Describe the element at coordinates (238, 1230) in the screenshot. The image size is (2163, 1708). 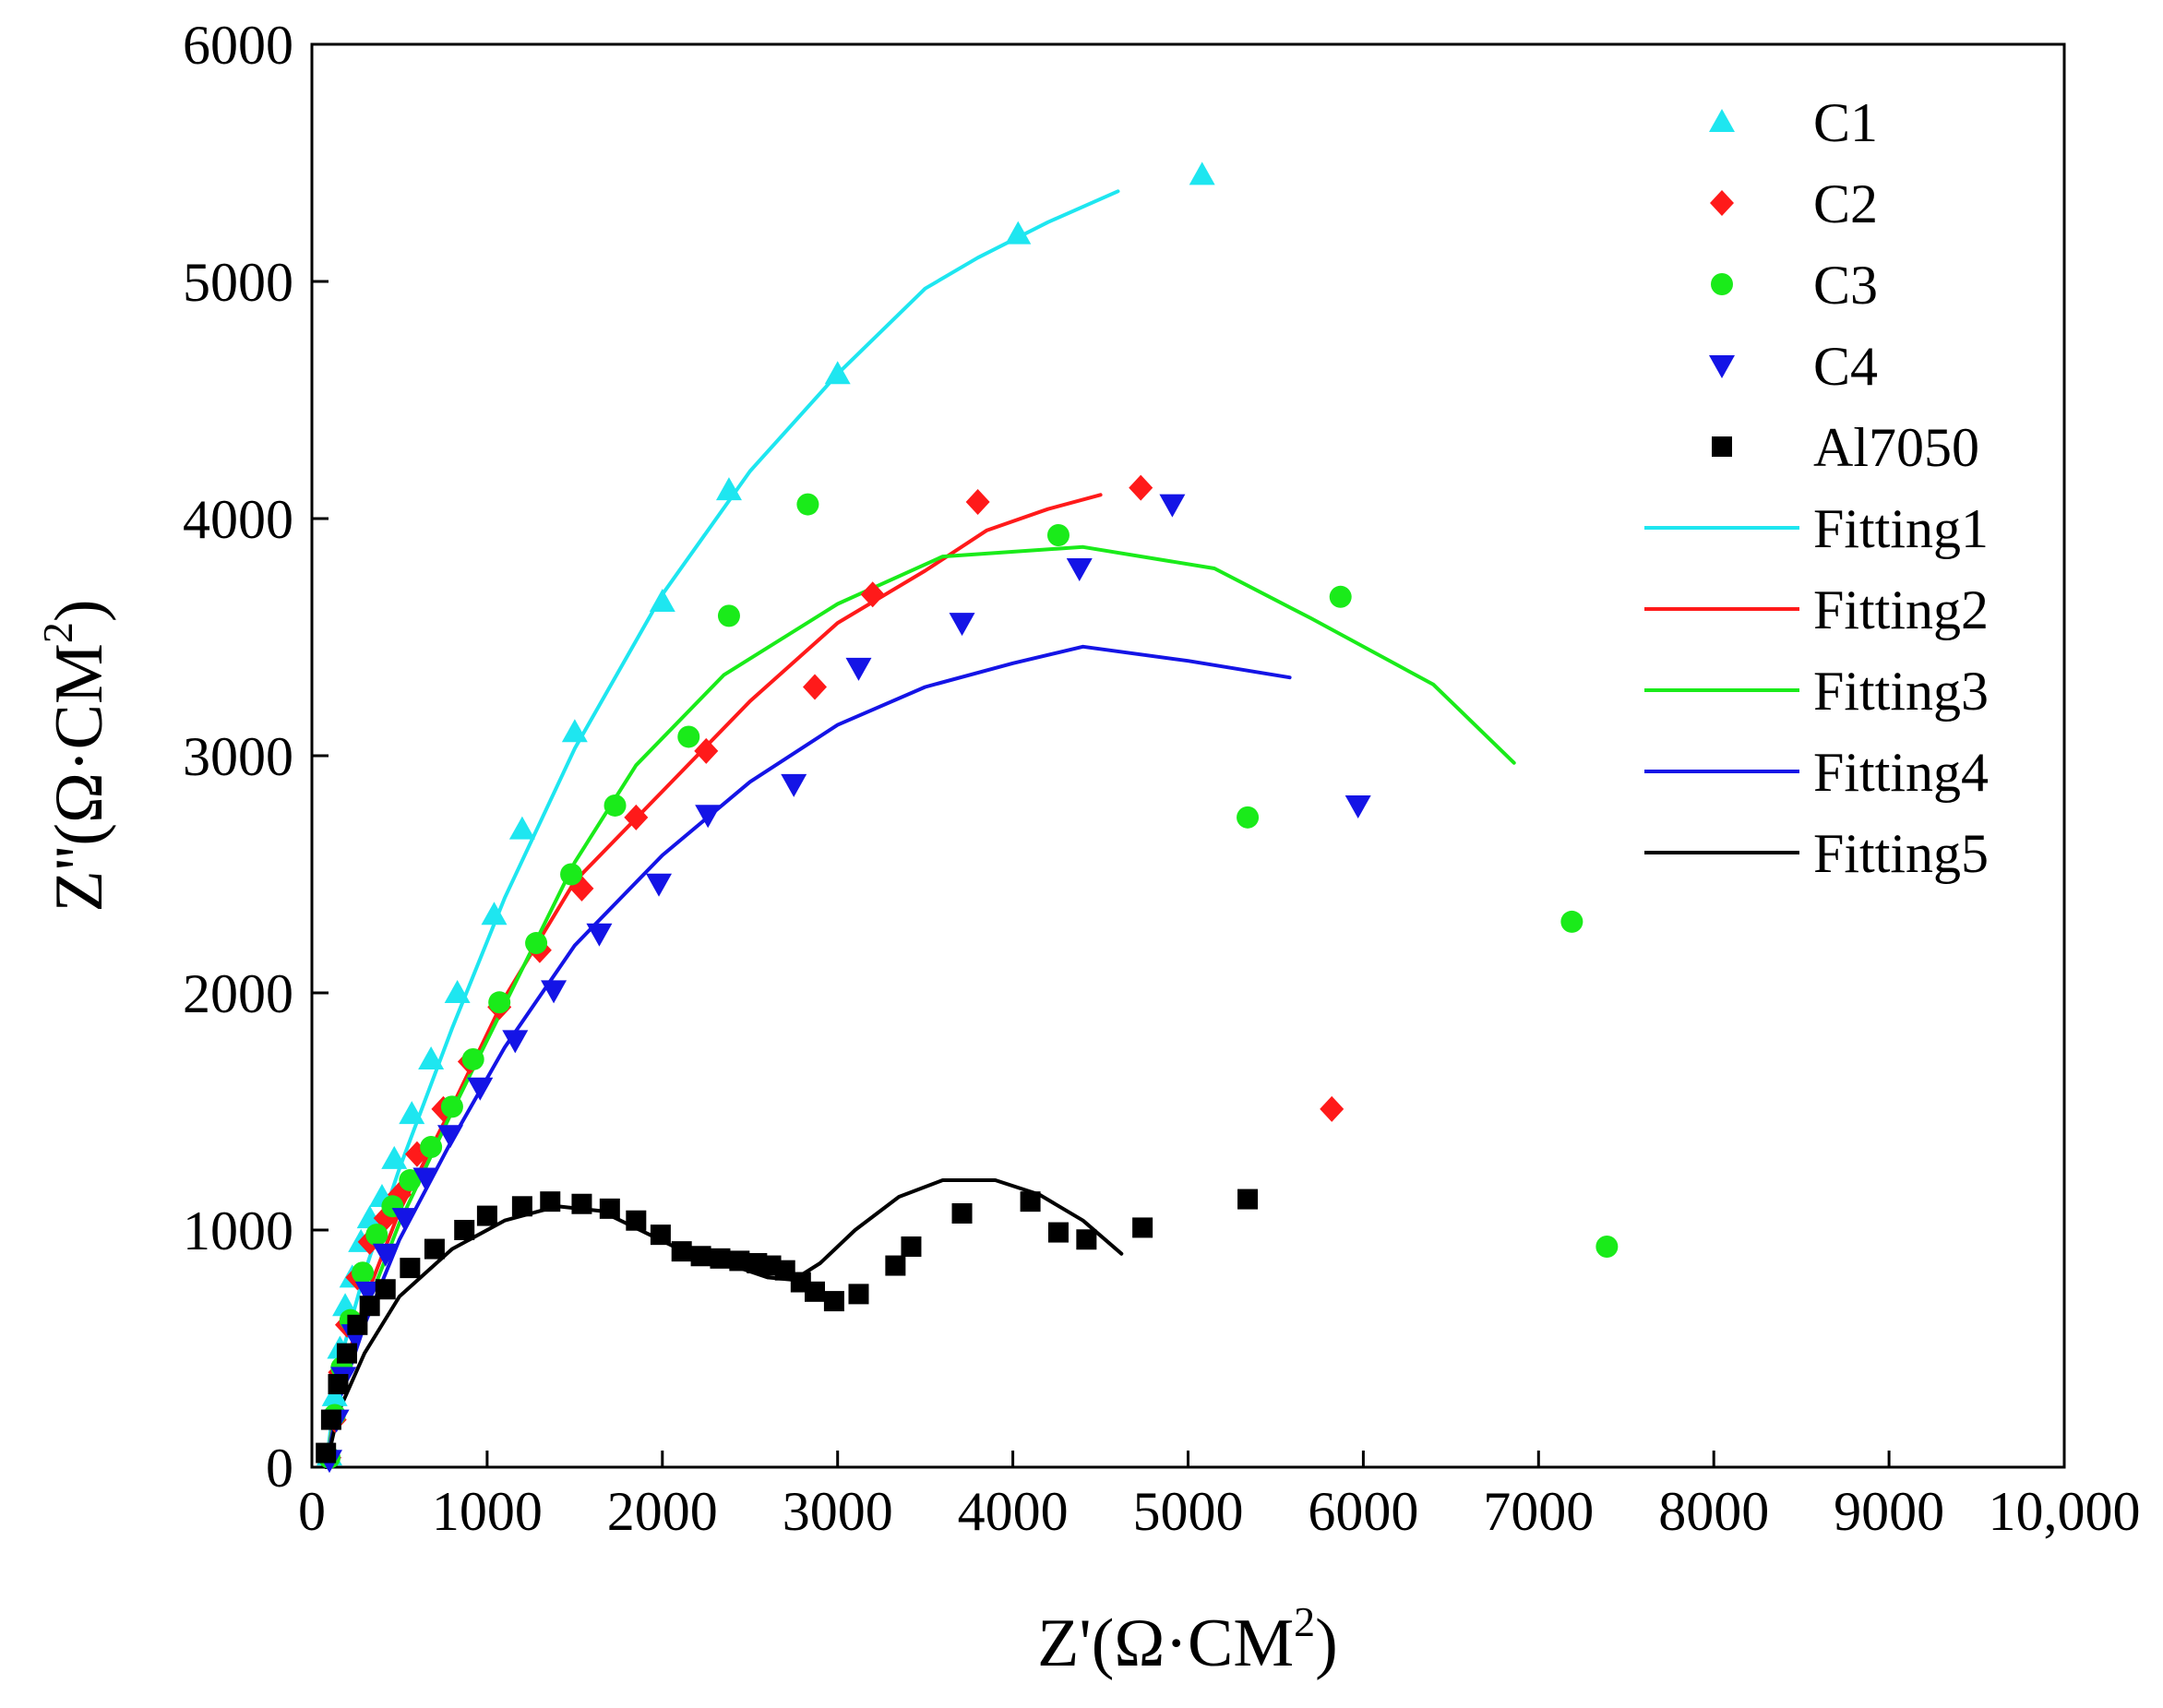
I see `y-tick-label: 1000` at that location.